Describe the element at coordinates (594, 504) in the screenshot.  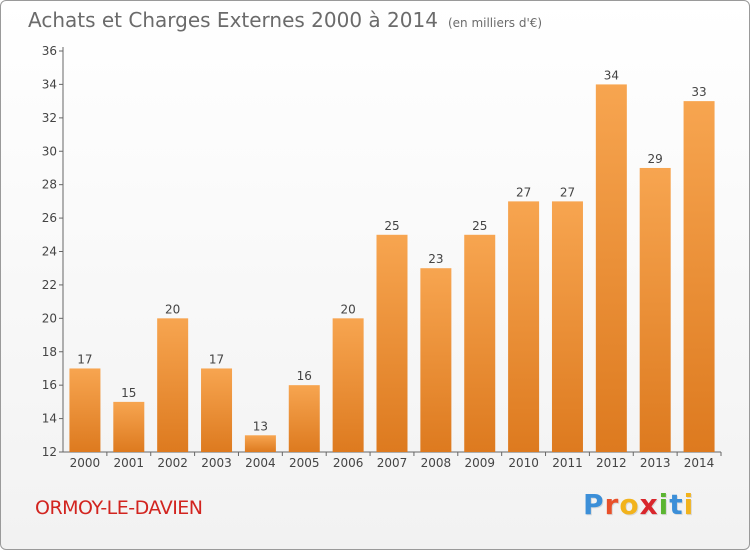
I see `logo-letter: P` at that location.